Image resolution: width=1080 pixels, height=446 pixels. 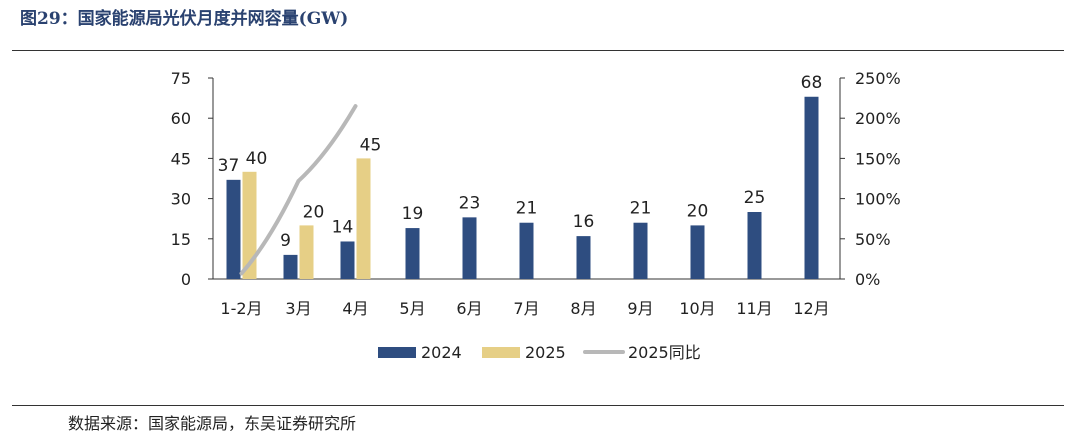 What do you see at coordinates (470, 203) in the screenshot?
I see `data-label-2024: 23` at bounding box center [470, 203].